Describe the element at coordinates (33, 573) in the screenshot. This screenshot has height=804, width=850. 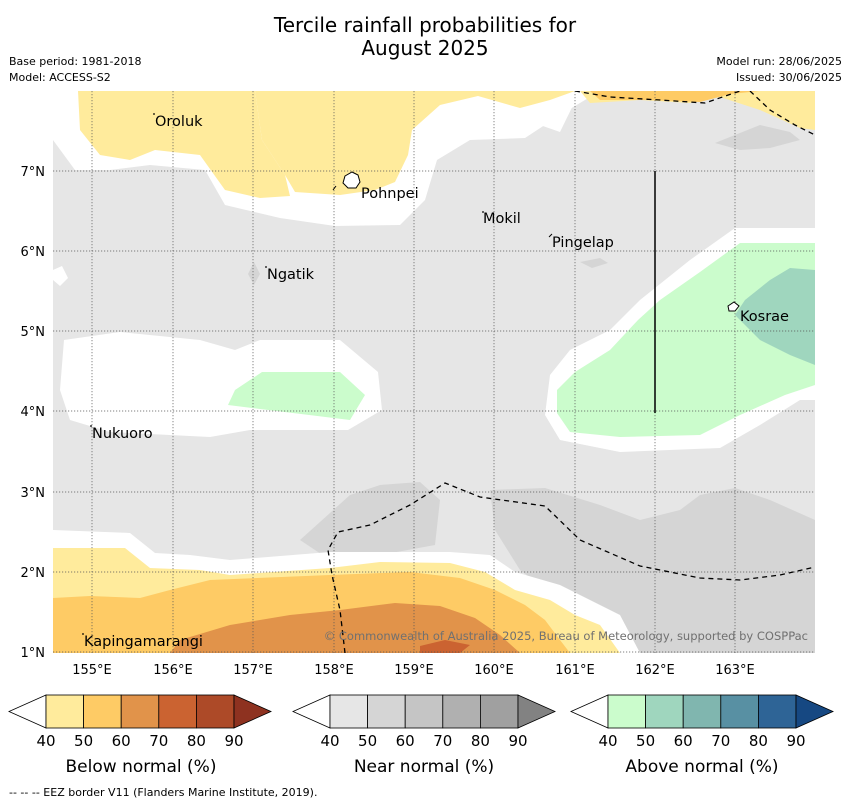
I see `lat-tick-2: 2°N` at that location.